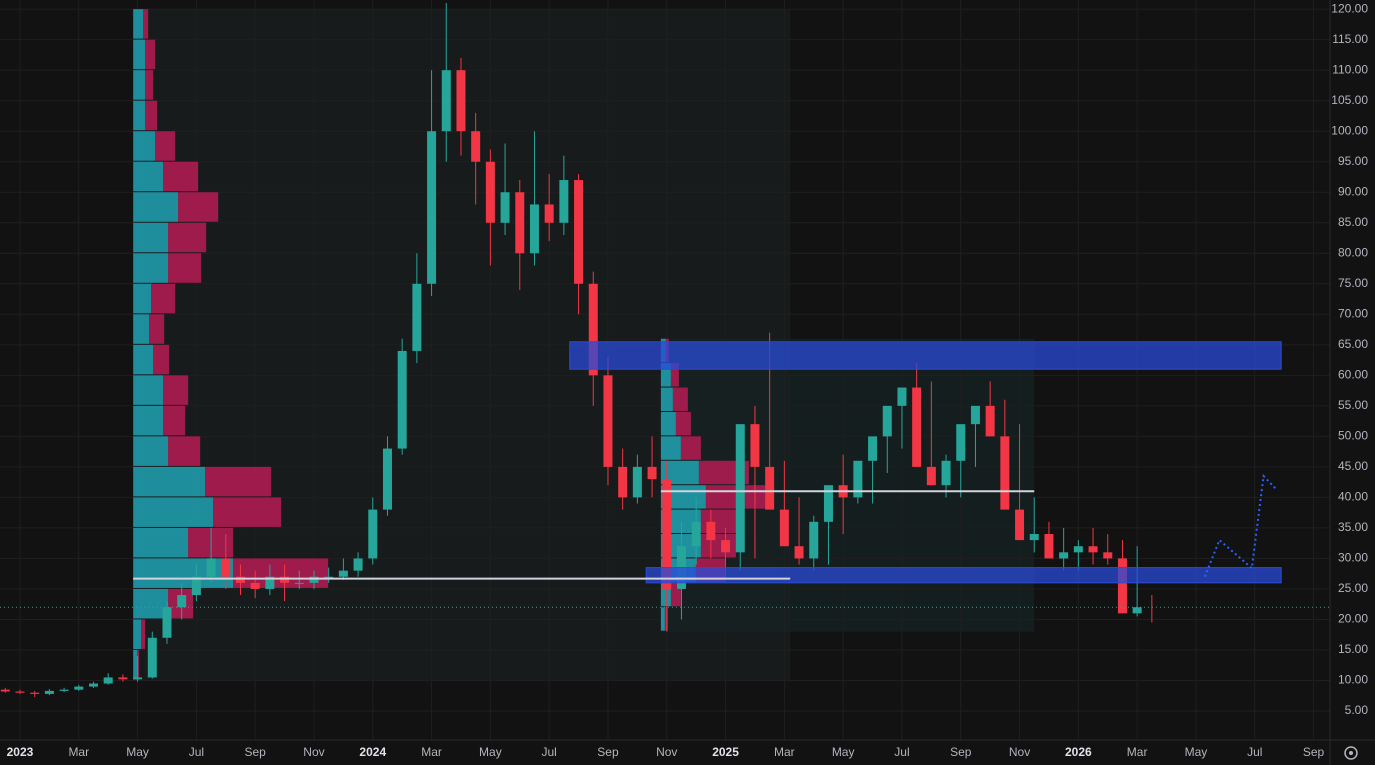 This screenshot has width=1375, height=765. What do you see at coordinates (1240, 525) in the screenshot?
I see `projection` at bounding box center [1240, 525].